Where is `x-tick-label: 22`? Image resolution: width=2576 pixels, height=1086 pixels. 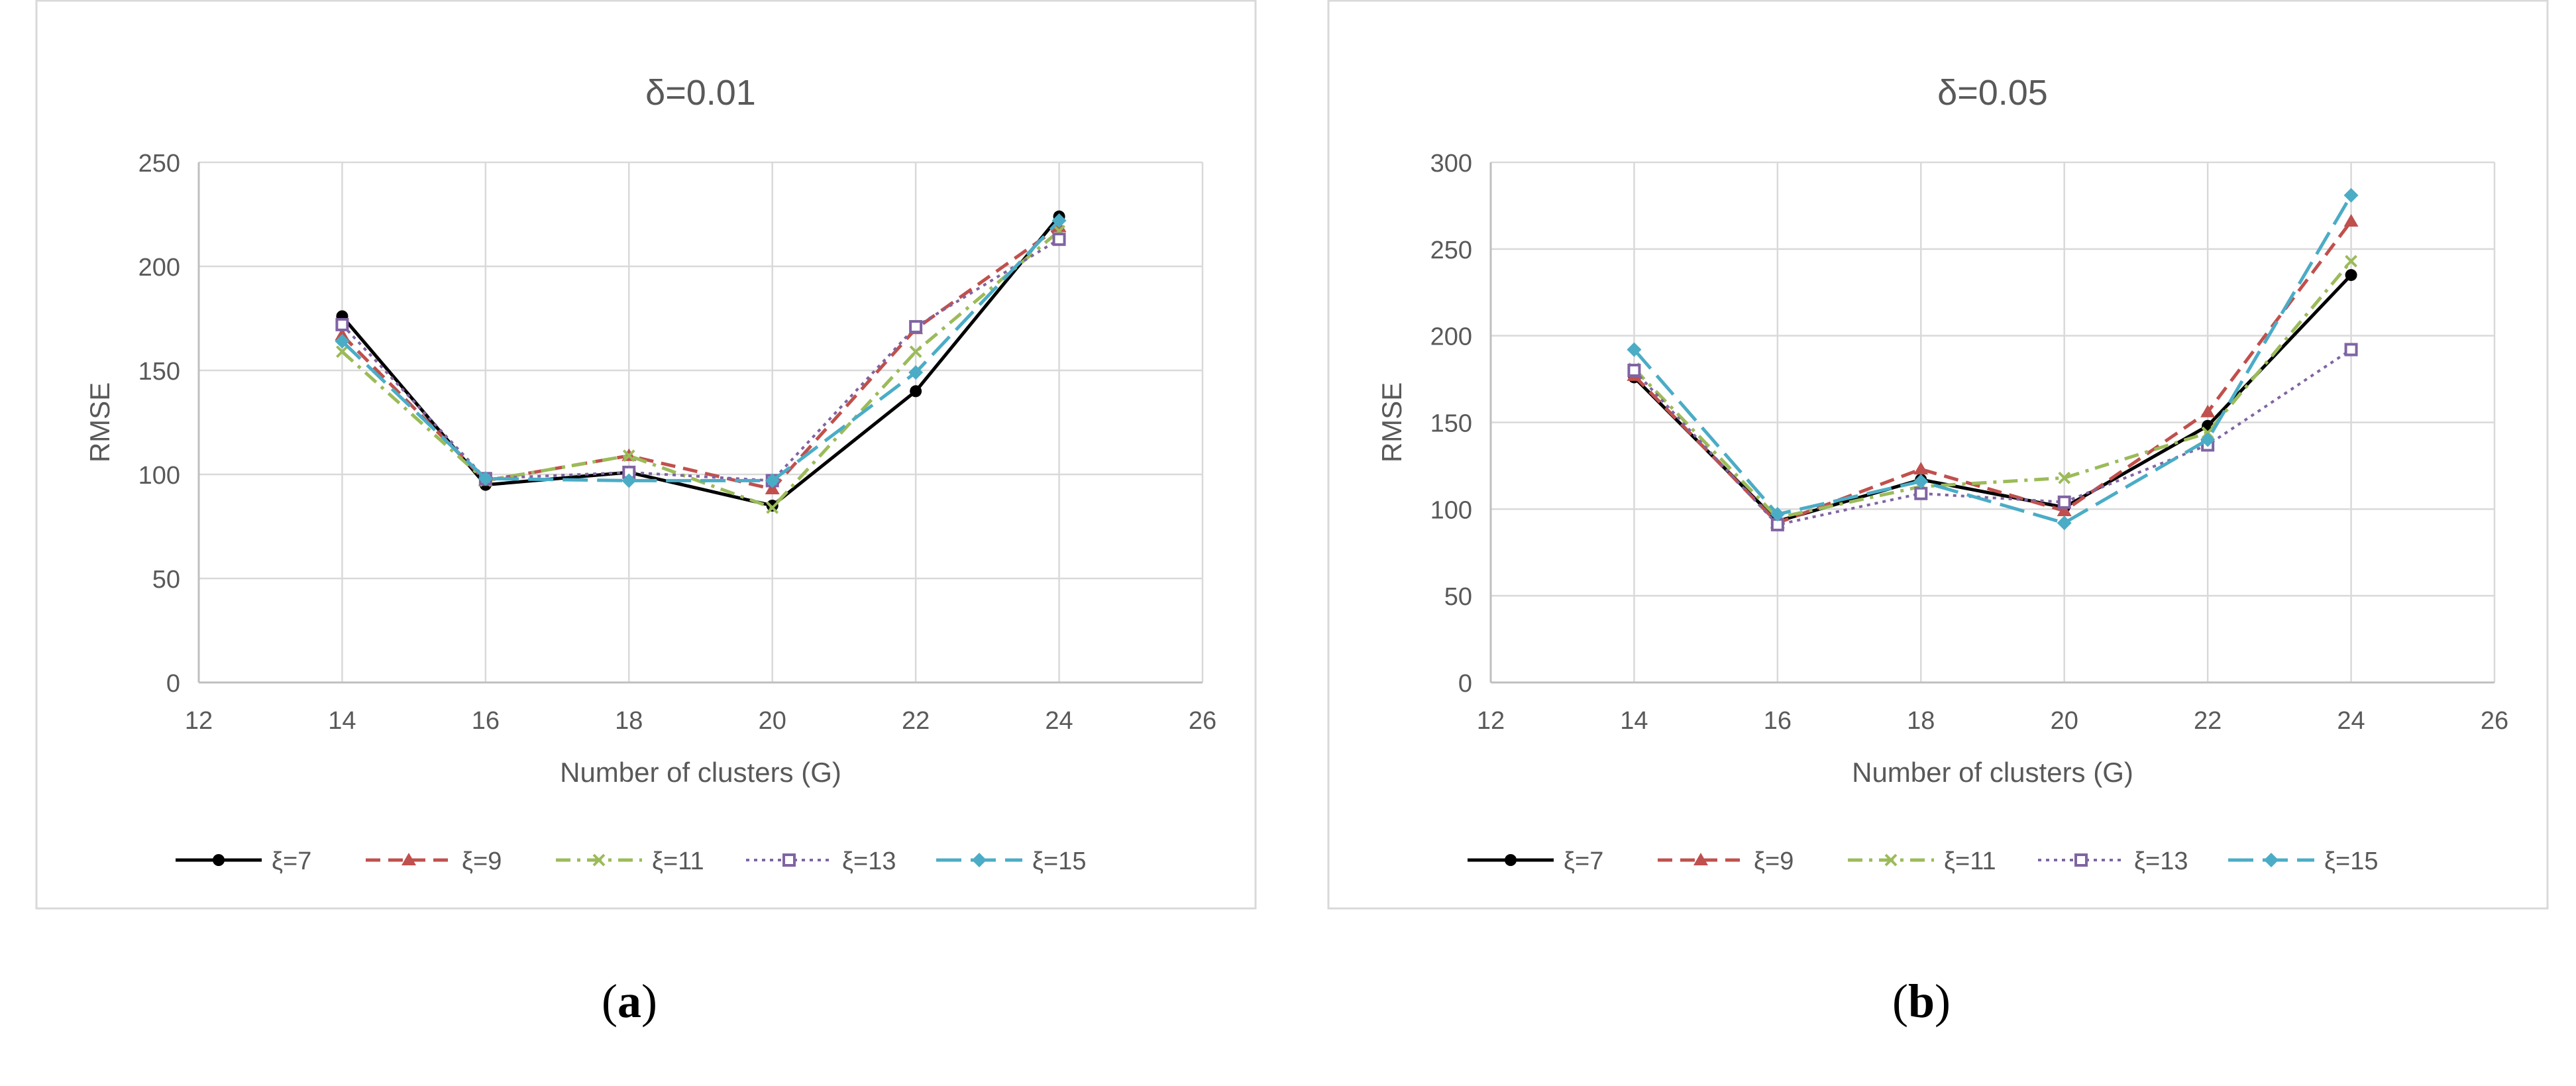
x-tick-label: 22 is located at coordinates (2208, 721).